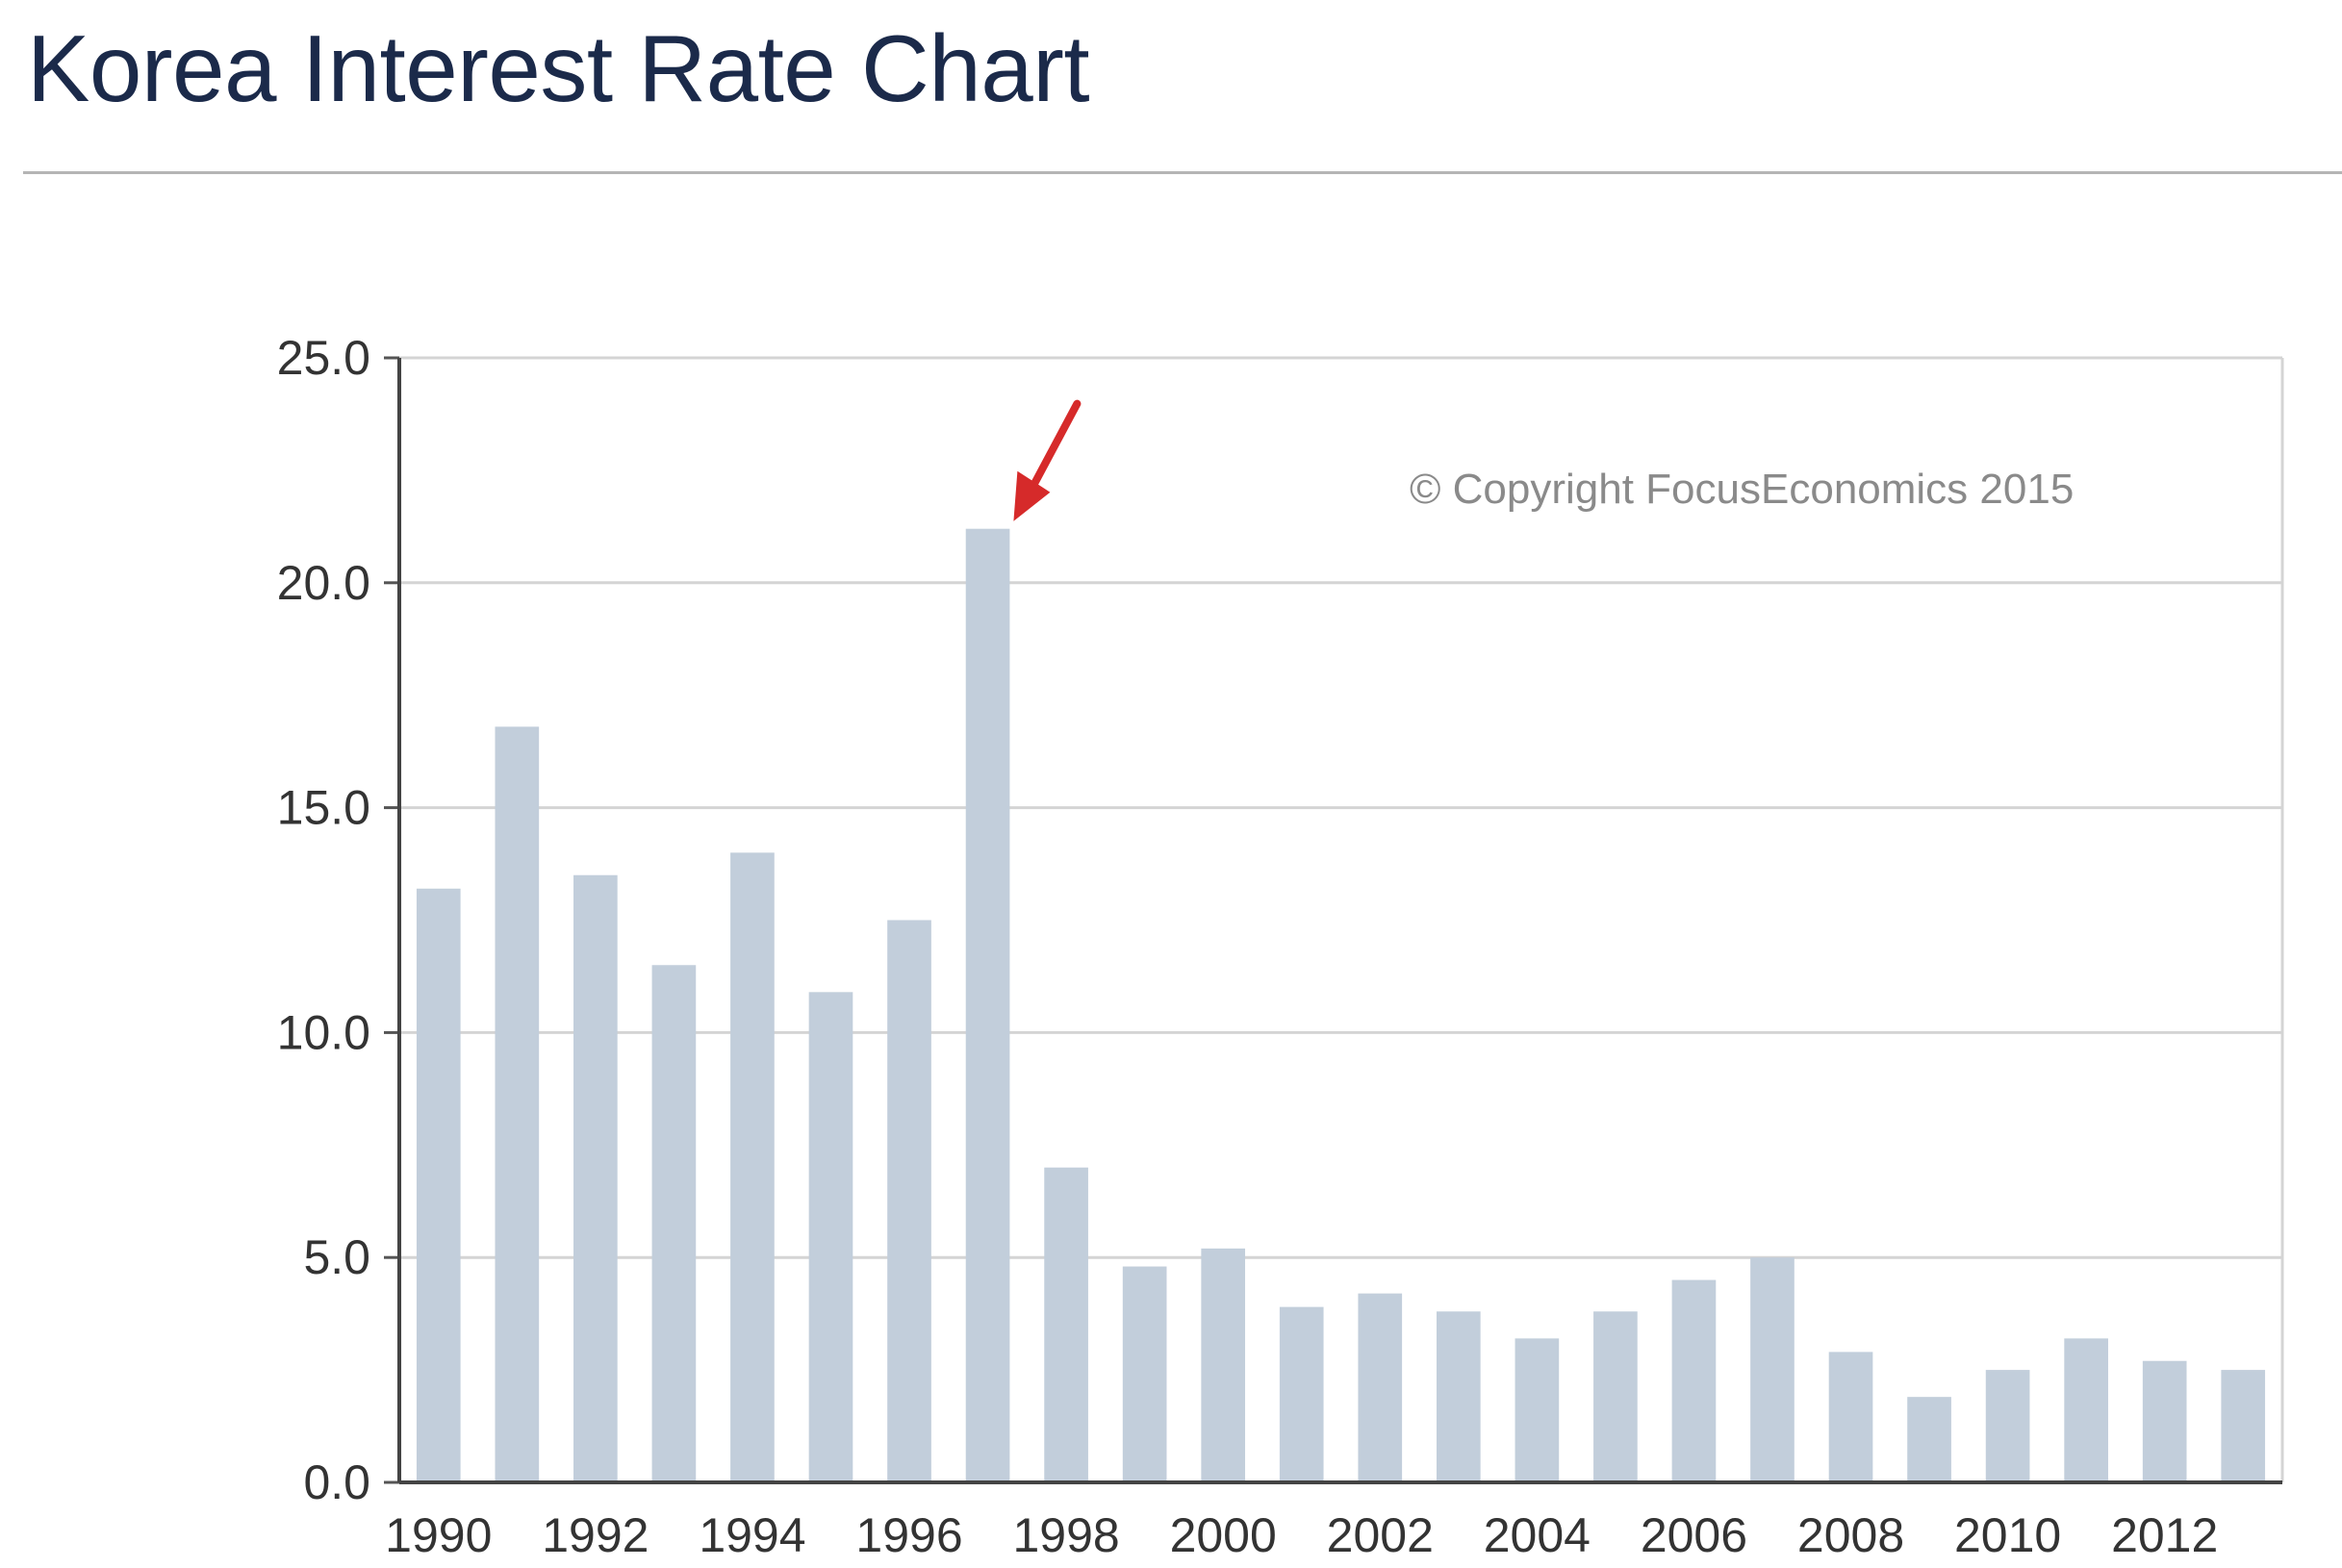  Describe the element at coordinates (1694, 1535) in the screenshot. I see `x-tick-label: 2006` at that location.